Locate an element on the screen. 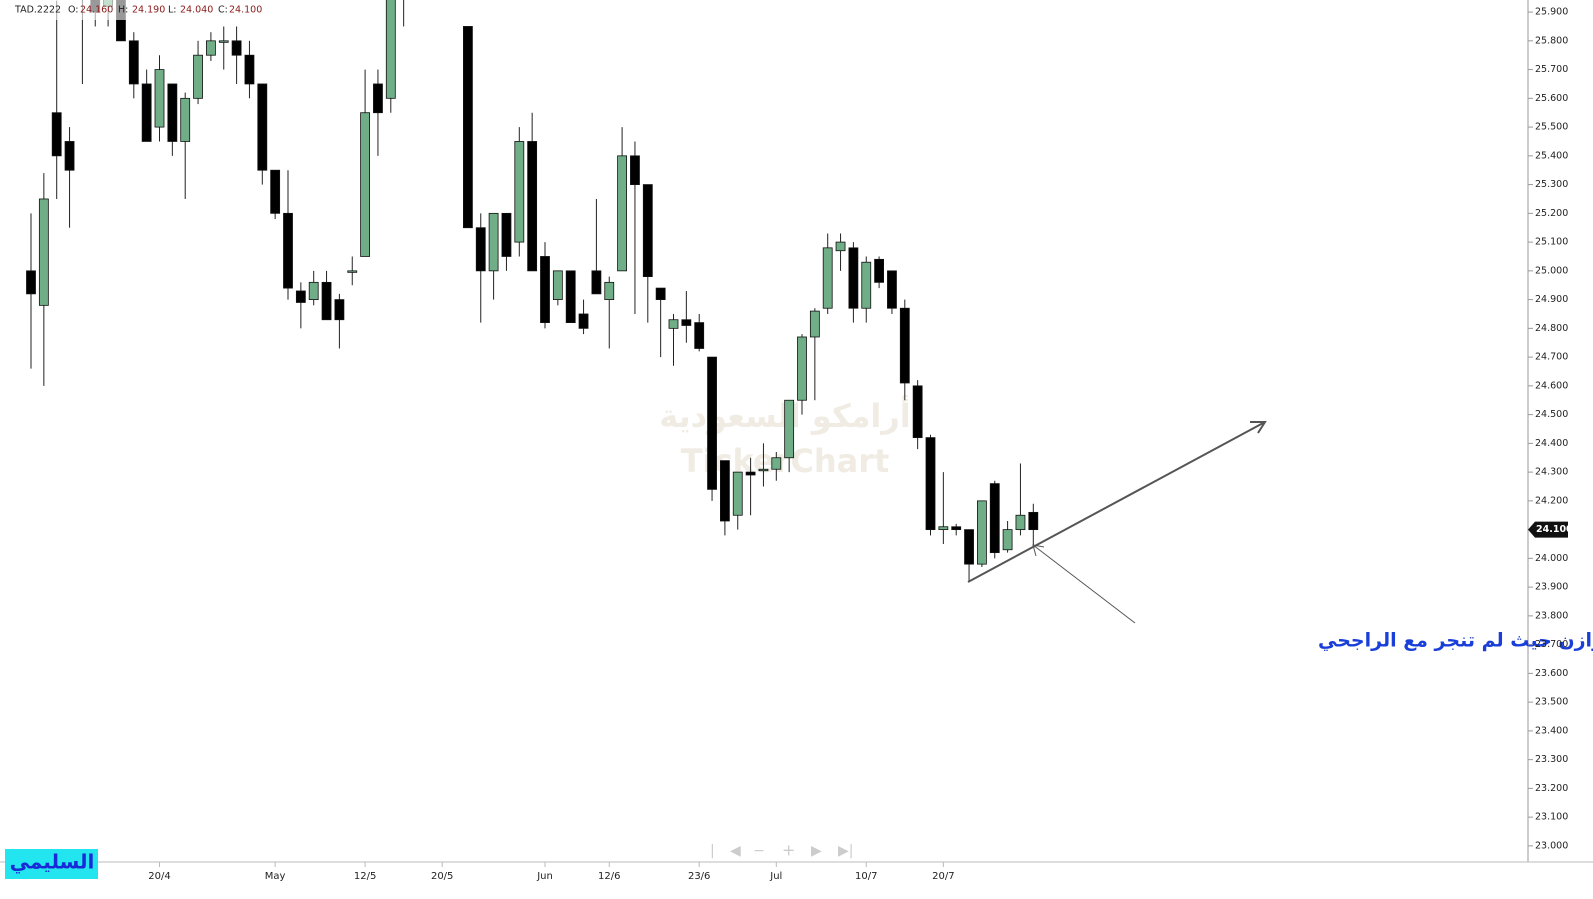 The width and height of the screenshot is (1593, 899). x-tick-label: May is located at coordinates (275, 876).